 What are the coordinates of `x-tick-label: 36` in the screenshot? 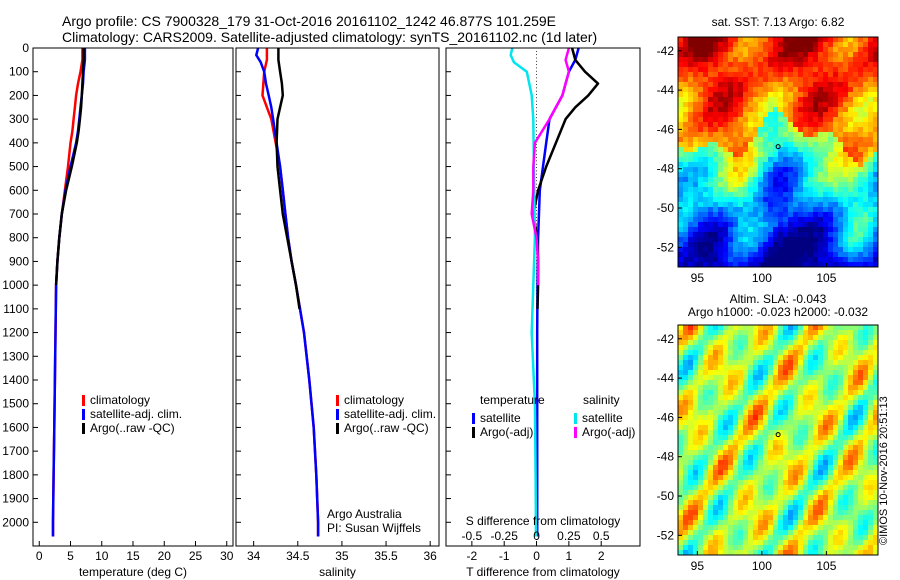 It's located at (430, 556).